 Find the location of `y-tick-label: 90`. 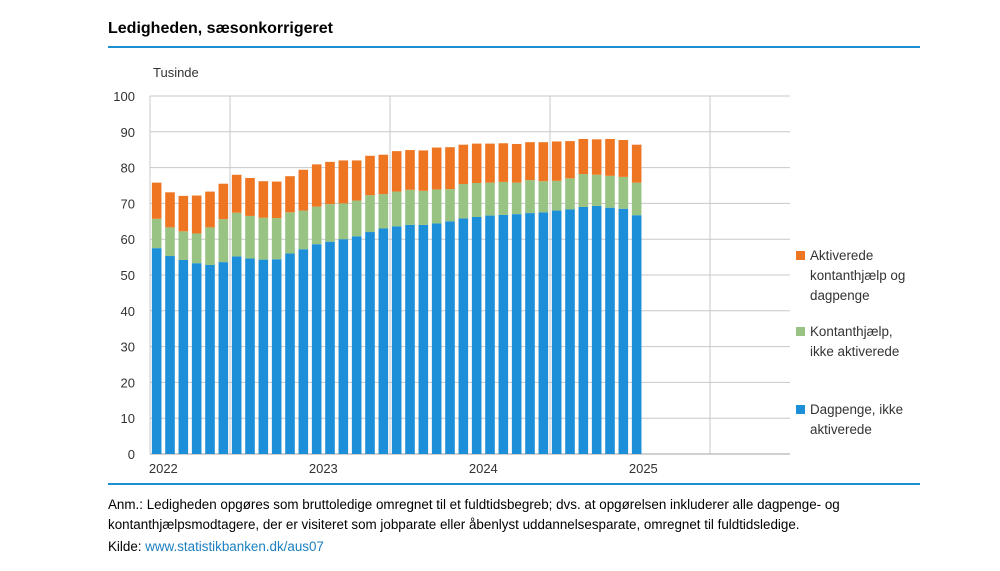

y-tick-label: 90 is located at coordinates (128, 132).